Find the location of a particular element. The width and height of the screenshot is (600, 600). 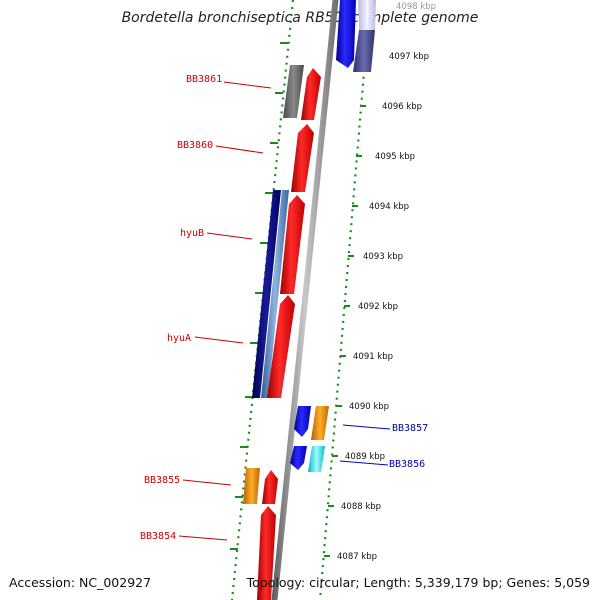

gene-bb3855-orange is located at coordinates (251, 486).